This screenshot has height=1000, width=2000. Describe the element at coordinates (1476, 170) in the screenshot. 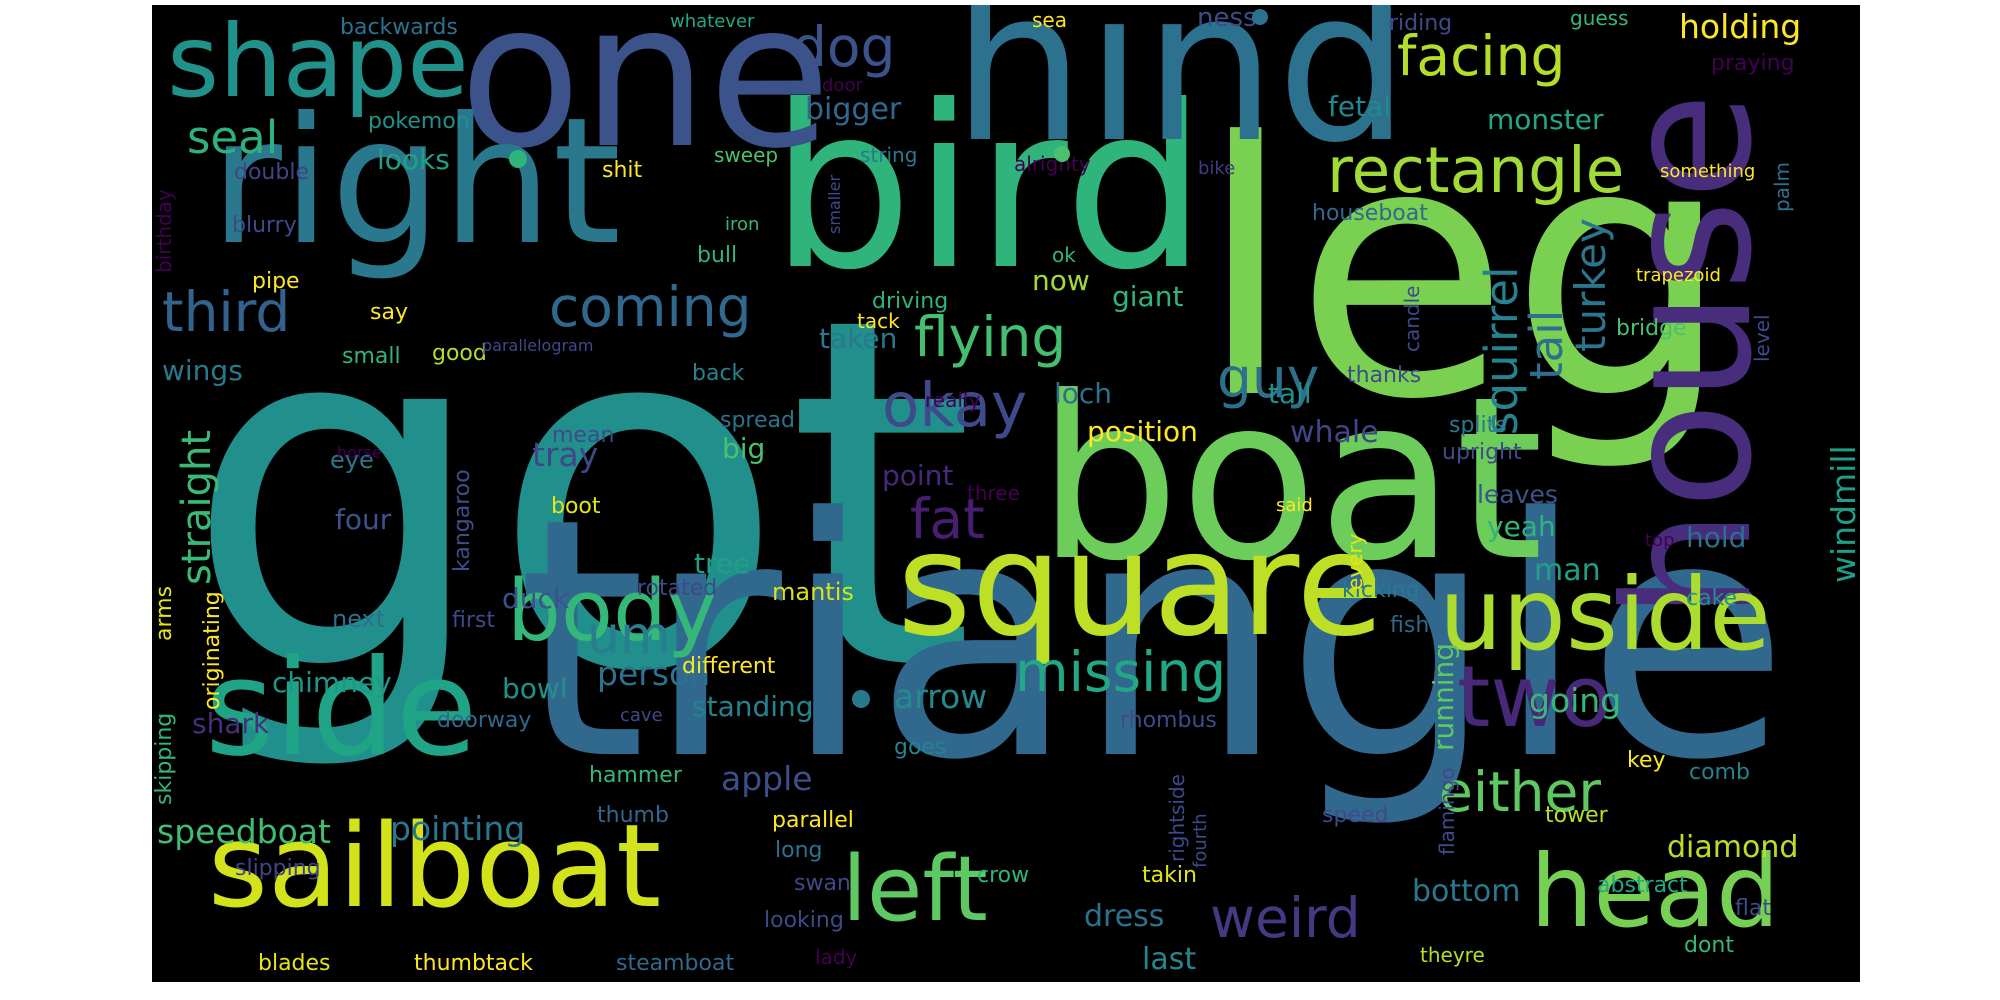

I see `word-rectangle: rectangle` at that location.